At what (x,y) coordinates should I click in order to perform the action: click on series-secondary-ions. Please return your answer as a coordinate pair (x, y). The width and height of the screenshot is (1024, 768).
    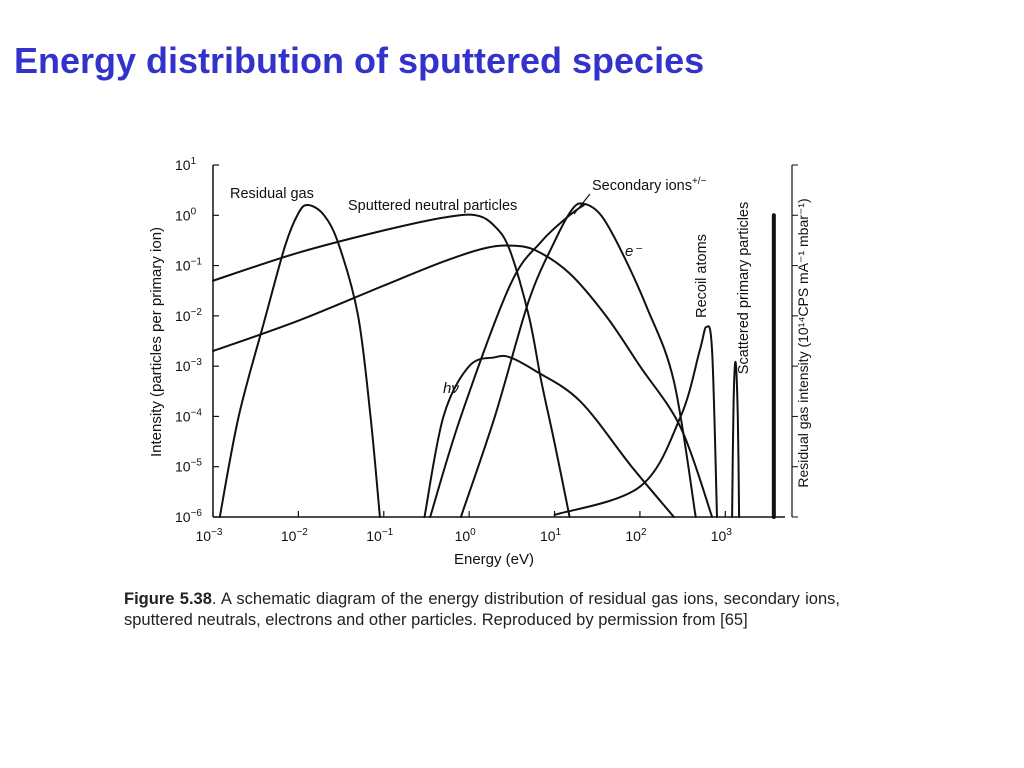
    Looking at the image, I should click on (578, 360).